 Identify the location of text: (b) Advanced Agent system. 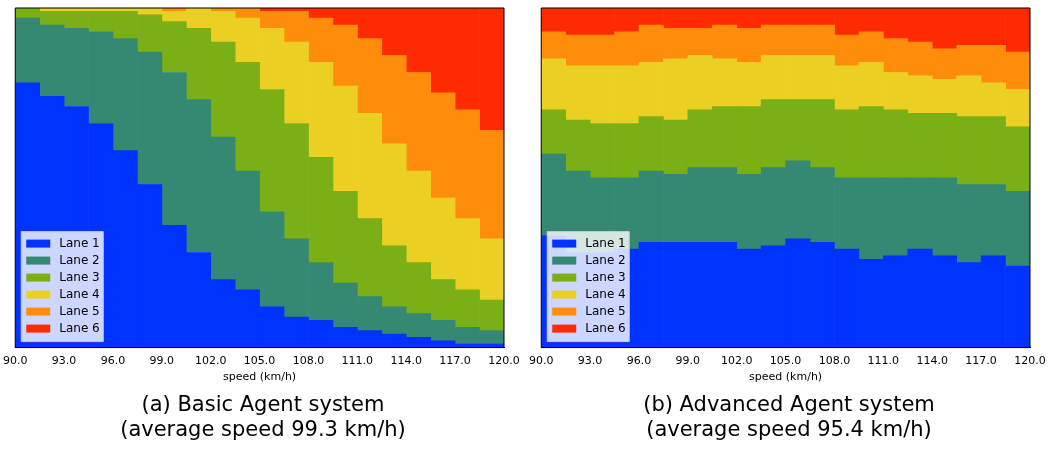
(789, 404).